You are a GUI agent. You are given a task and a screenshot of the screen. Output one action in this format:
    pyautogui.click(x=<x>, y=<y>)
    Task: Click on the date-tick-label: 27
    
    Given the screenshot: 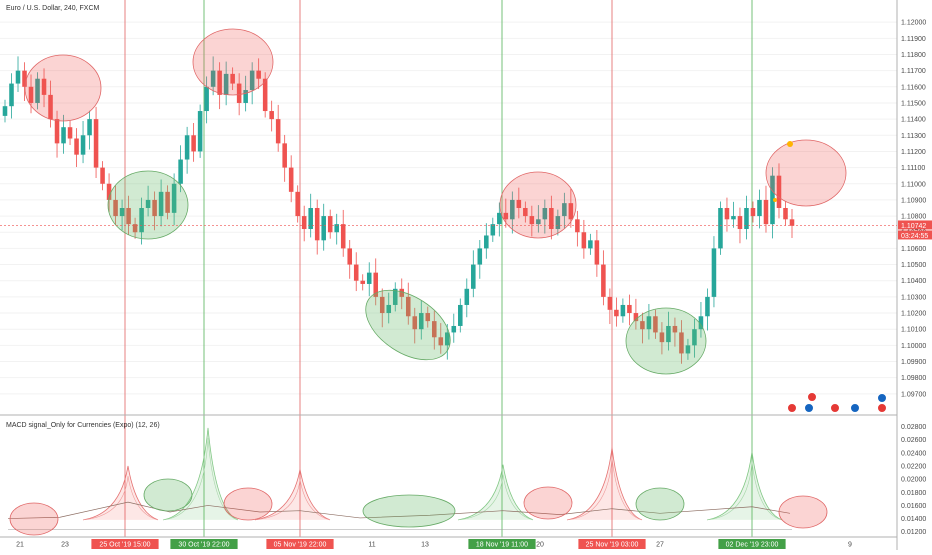 What is the action you would take?
    pyautogui.click(x=660, y=545)
    